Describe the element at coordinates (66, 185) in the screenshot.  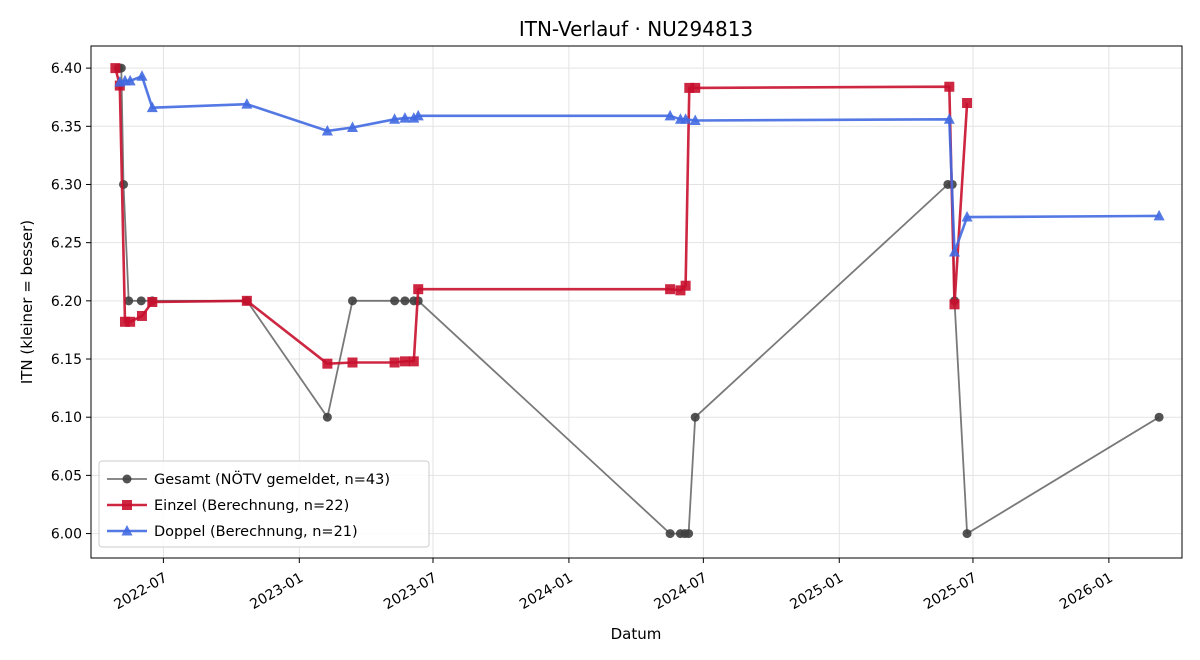
I see `y-tick-label: 6.30` at that location.